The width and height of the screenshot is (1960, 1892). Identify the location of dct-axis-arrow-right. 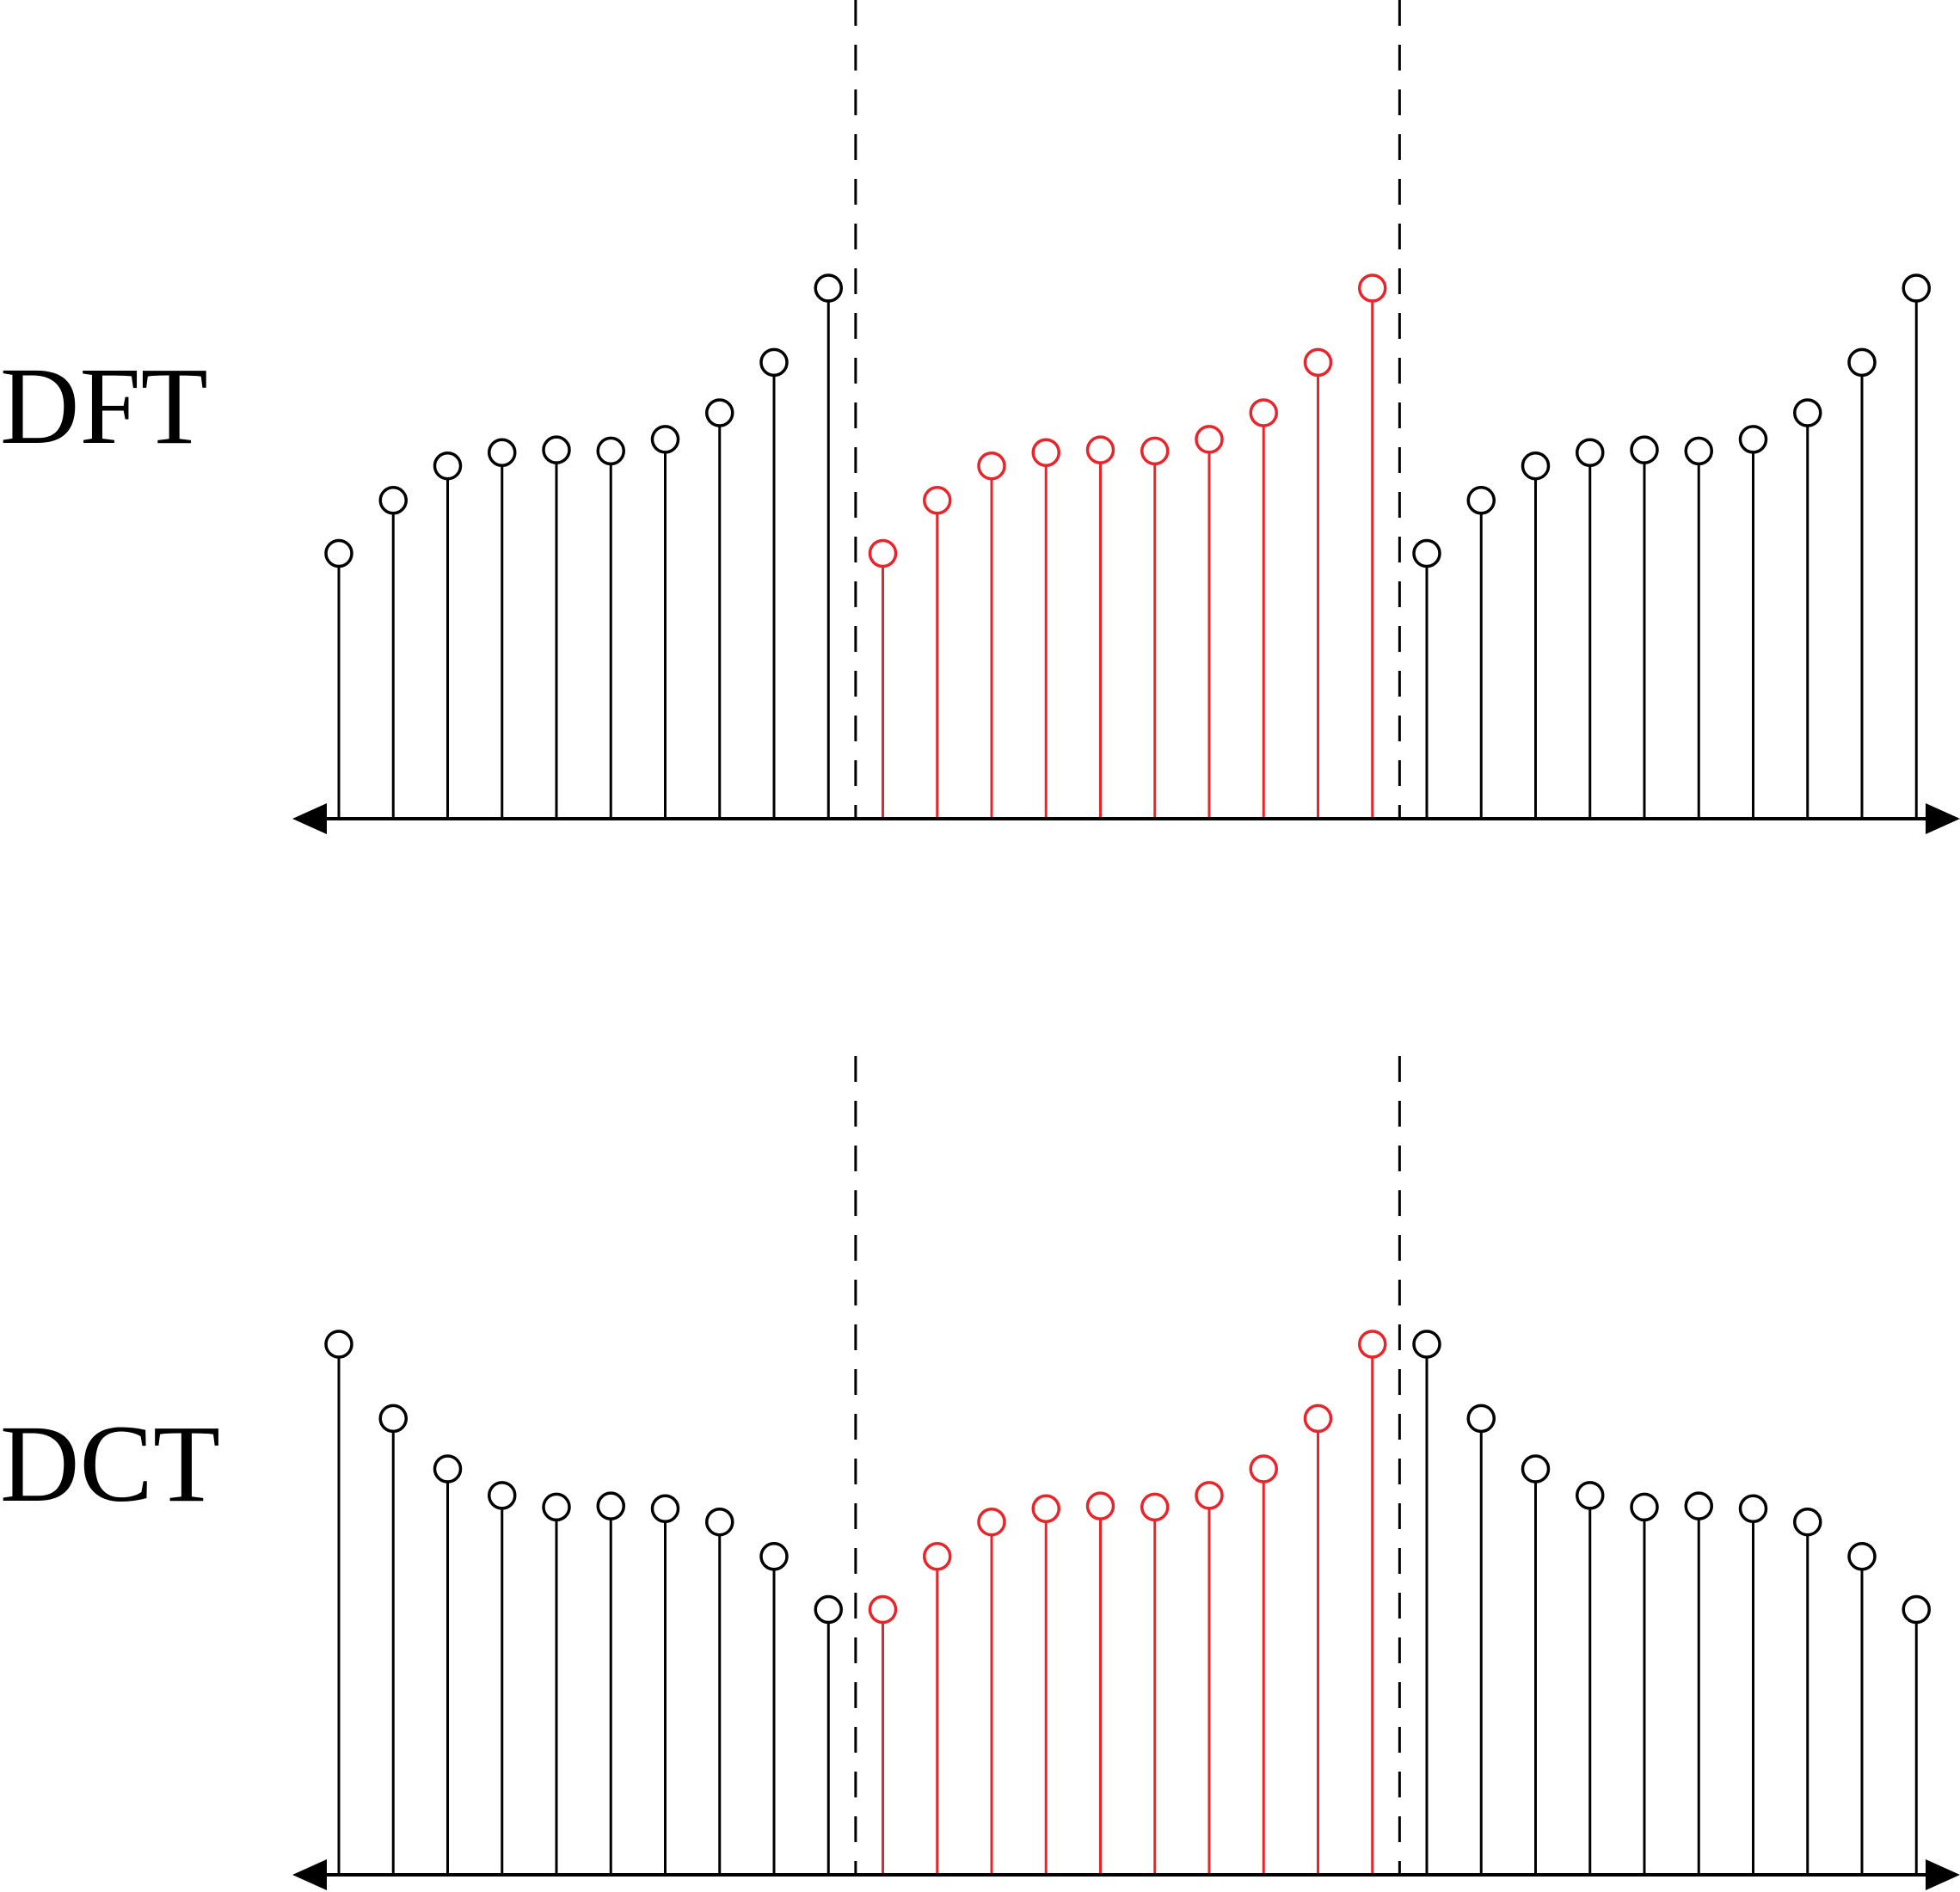
(1943, 1875).